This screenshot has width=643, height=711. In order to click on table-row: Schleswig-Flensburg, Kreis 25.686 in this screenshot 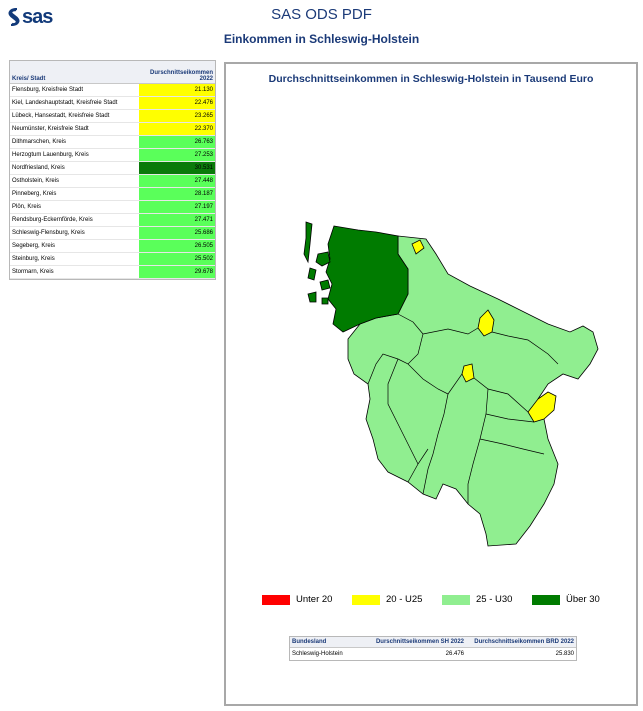, I will do `click(112, 233)`.